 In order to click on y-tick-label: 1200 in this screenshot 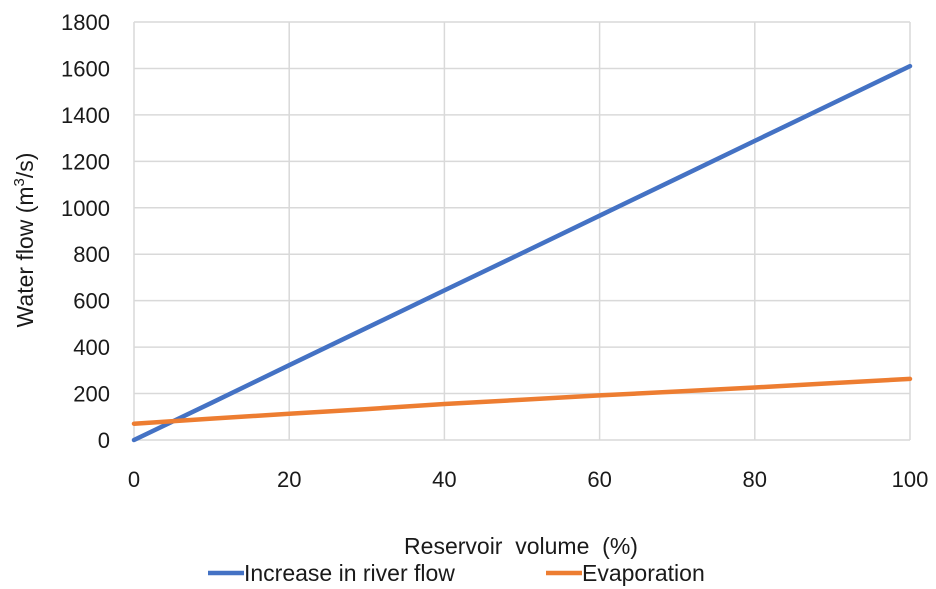, I will do `click(85, 161)`.